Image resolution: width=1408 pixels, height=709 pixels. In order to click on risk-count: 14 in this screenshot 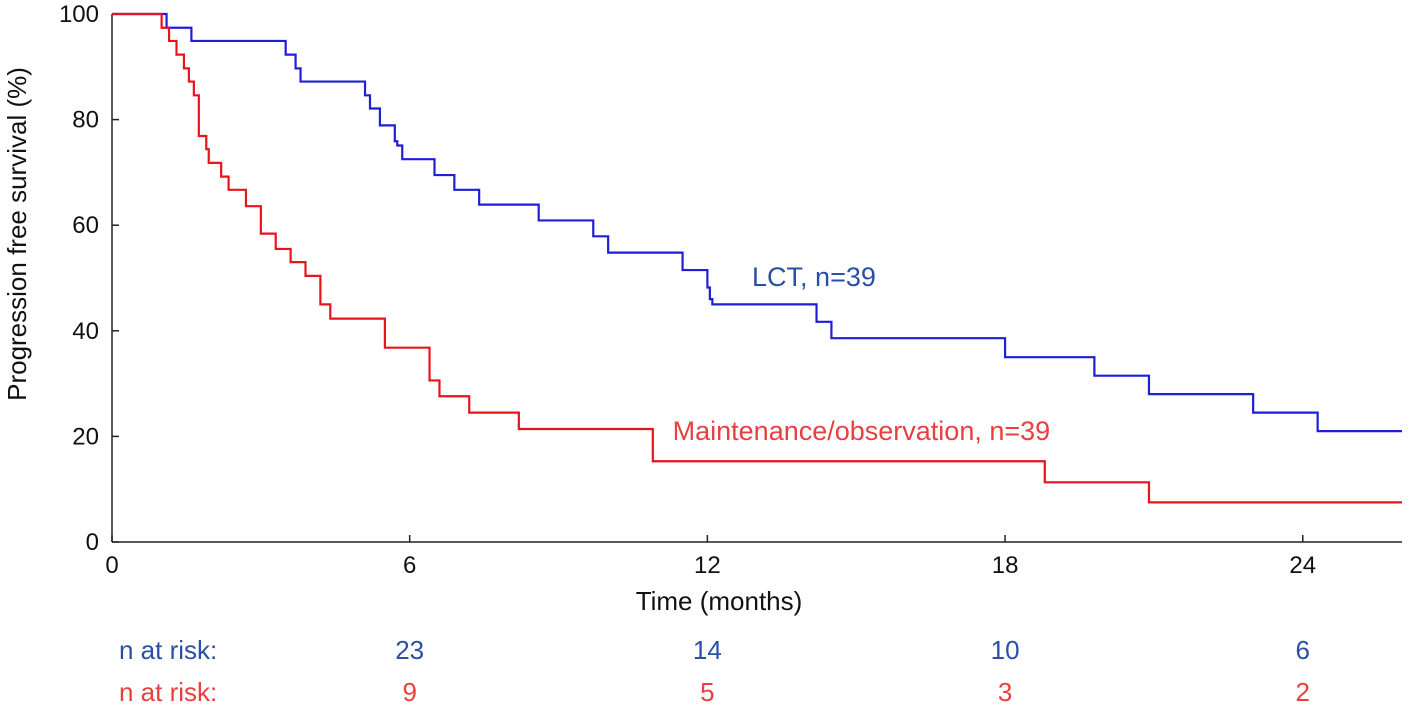, I will do `click(707, 650)`.